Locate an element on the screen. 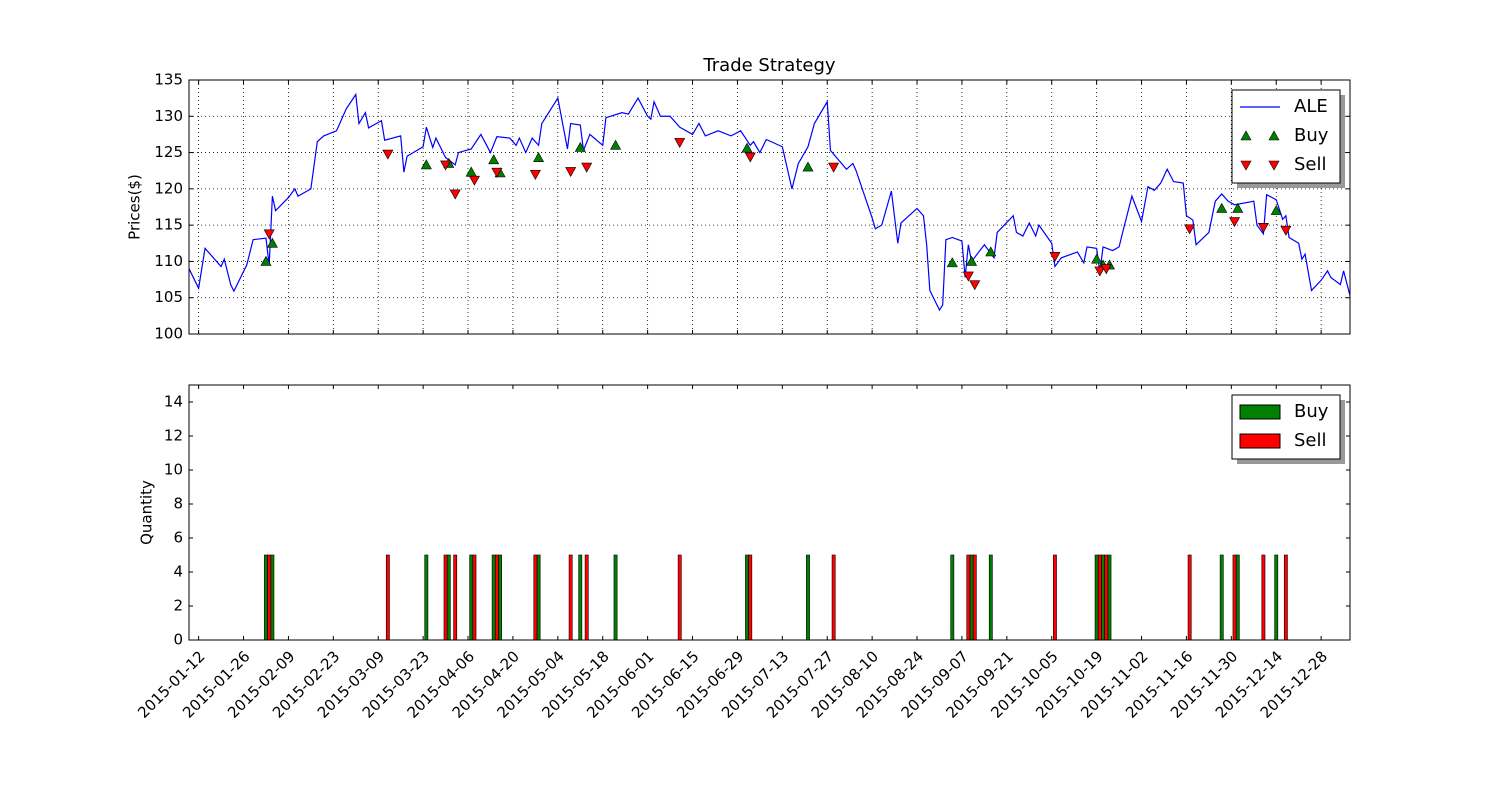  y-tick-label: 125 is located at coordinates (168, 152).